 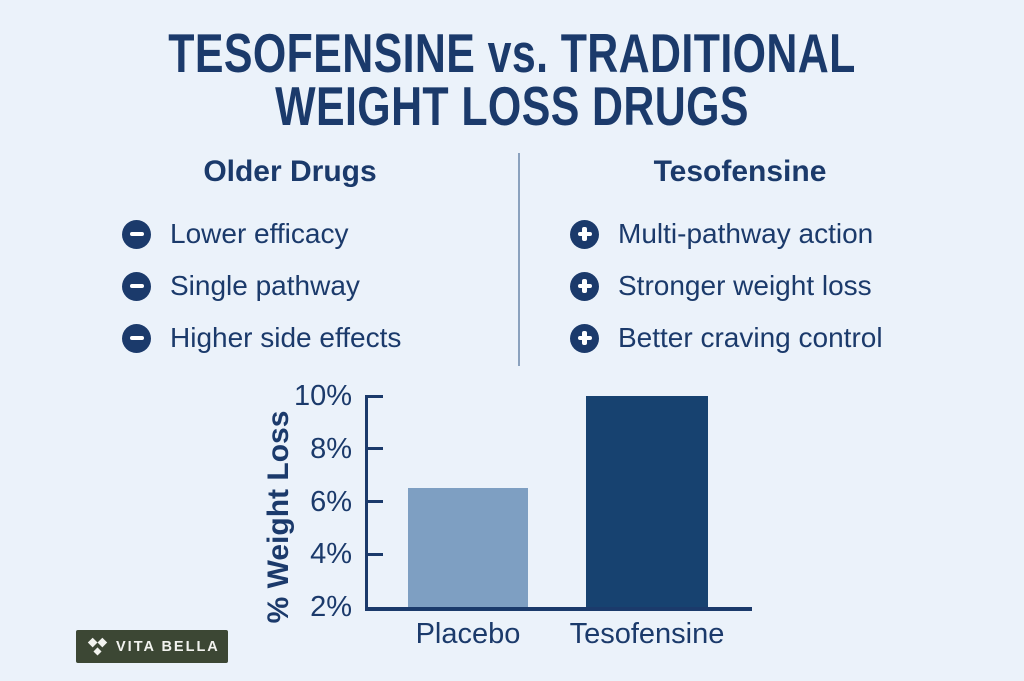 I want to click on x-axis-line, so click(x=558, y=609).